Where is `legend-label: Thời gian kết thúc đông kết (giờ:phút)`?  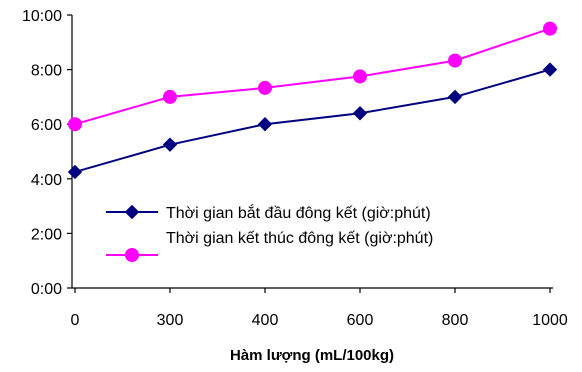 legend-label: Thời gian kết thúc đông kết (giờ:phút) is located at coordinates (299, 238).